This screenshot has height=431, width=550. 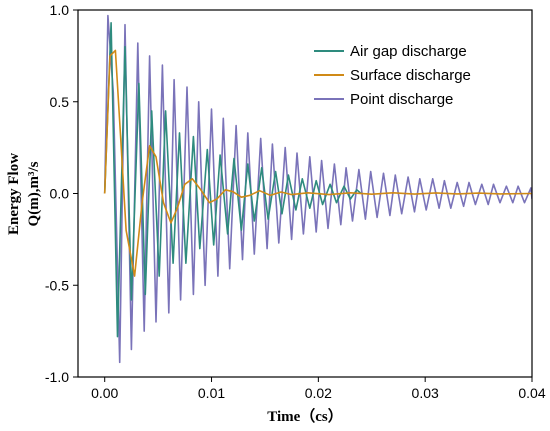 What do you see at coordinates (401, 99) in the screenshot?
I see `legend-label: Point discharge` at bounding box center [401, 99].